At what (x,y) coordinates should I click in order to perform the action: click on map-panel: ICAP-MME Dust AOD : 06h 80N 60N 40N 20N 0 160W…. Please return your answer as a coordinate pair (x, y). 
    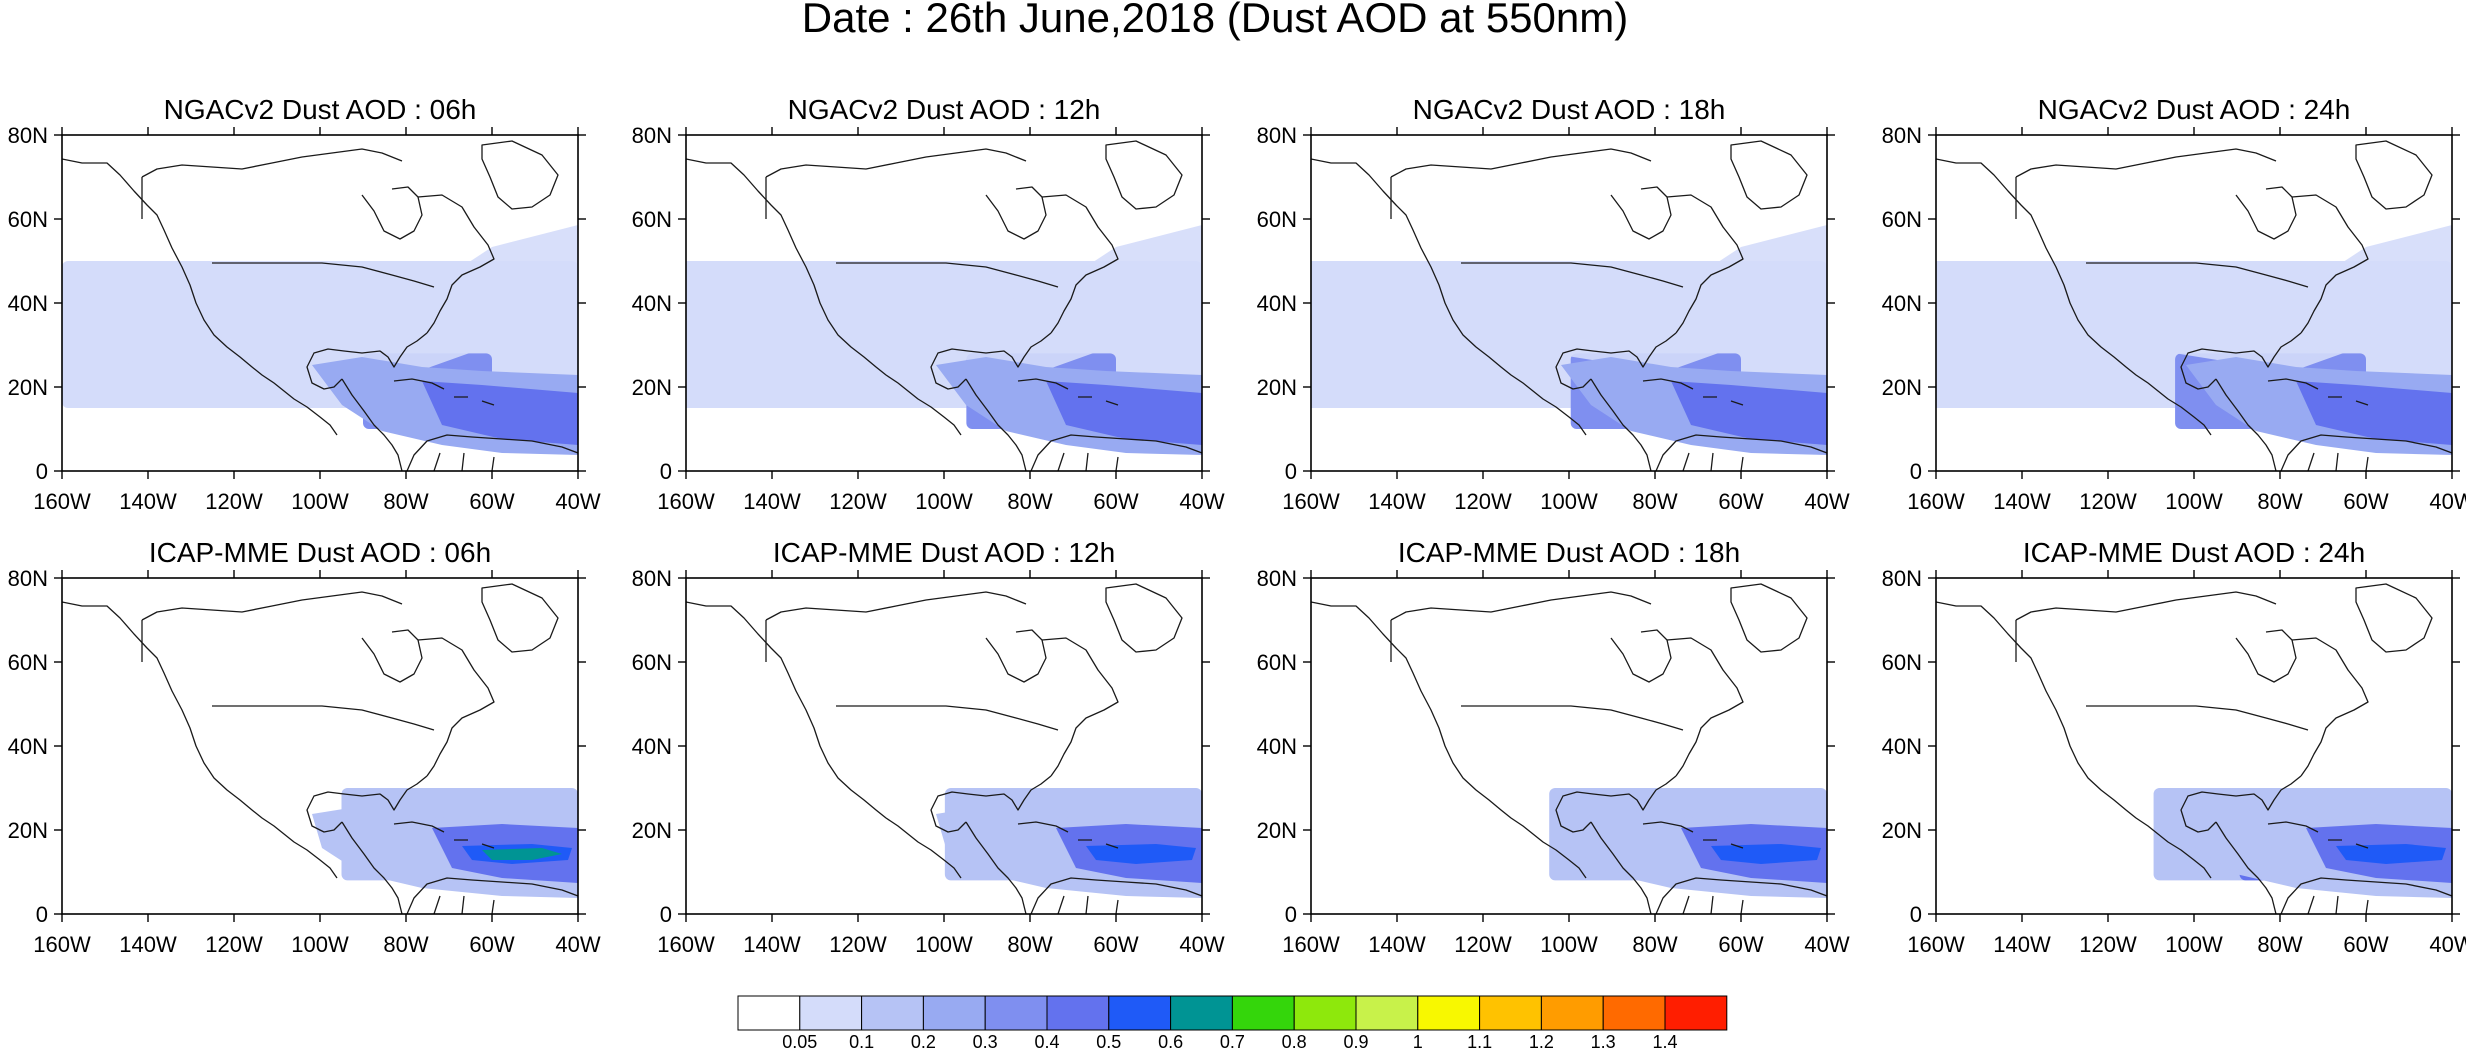
    Looking at the image, I should click on (304, 747).